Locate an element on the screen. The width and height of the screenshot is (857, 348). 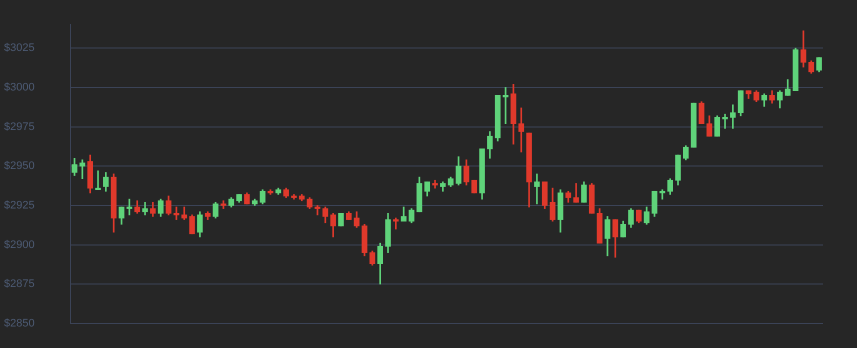
y-tick-label: $2900 is located at coordinates (19, 244).